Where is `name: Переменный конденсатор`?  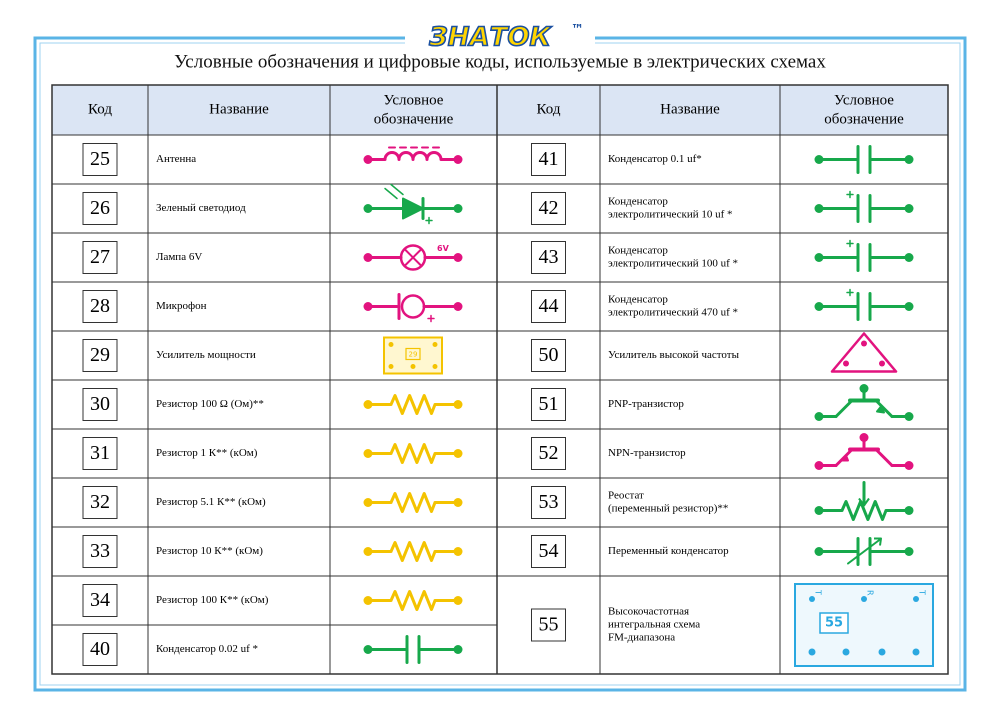 name: Переменный конденсатор is located at coordinates (668, 551).